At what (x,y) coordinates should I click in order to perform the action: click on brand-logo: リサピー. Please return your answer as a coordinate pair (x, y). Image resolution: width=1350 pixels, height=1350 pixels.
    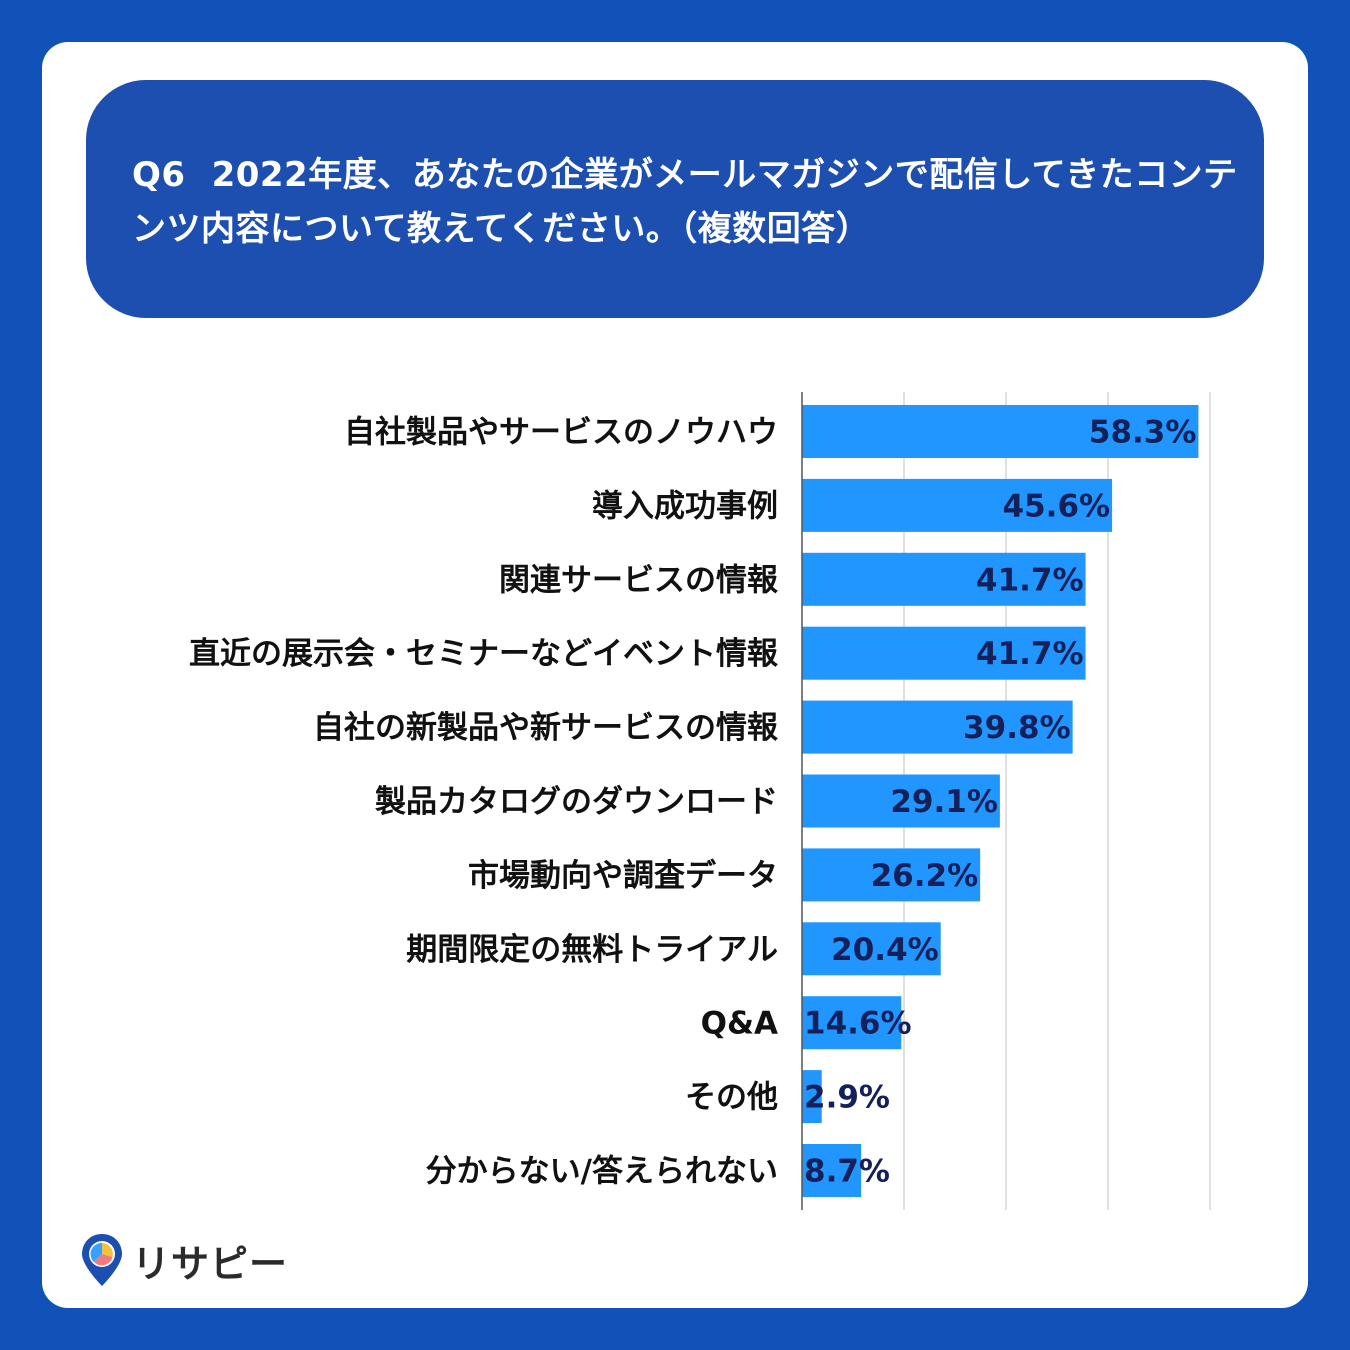
    Looking at the image, I should click on (184, 1260).